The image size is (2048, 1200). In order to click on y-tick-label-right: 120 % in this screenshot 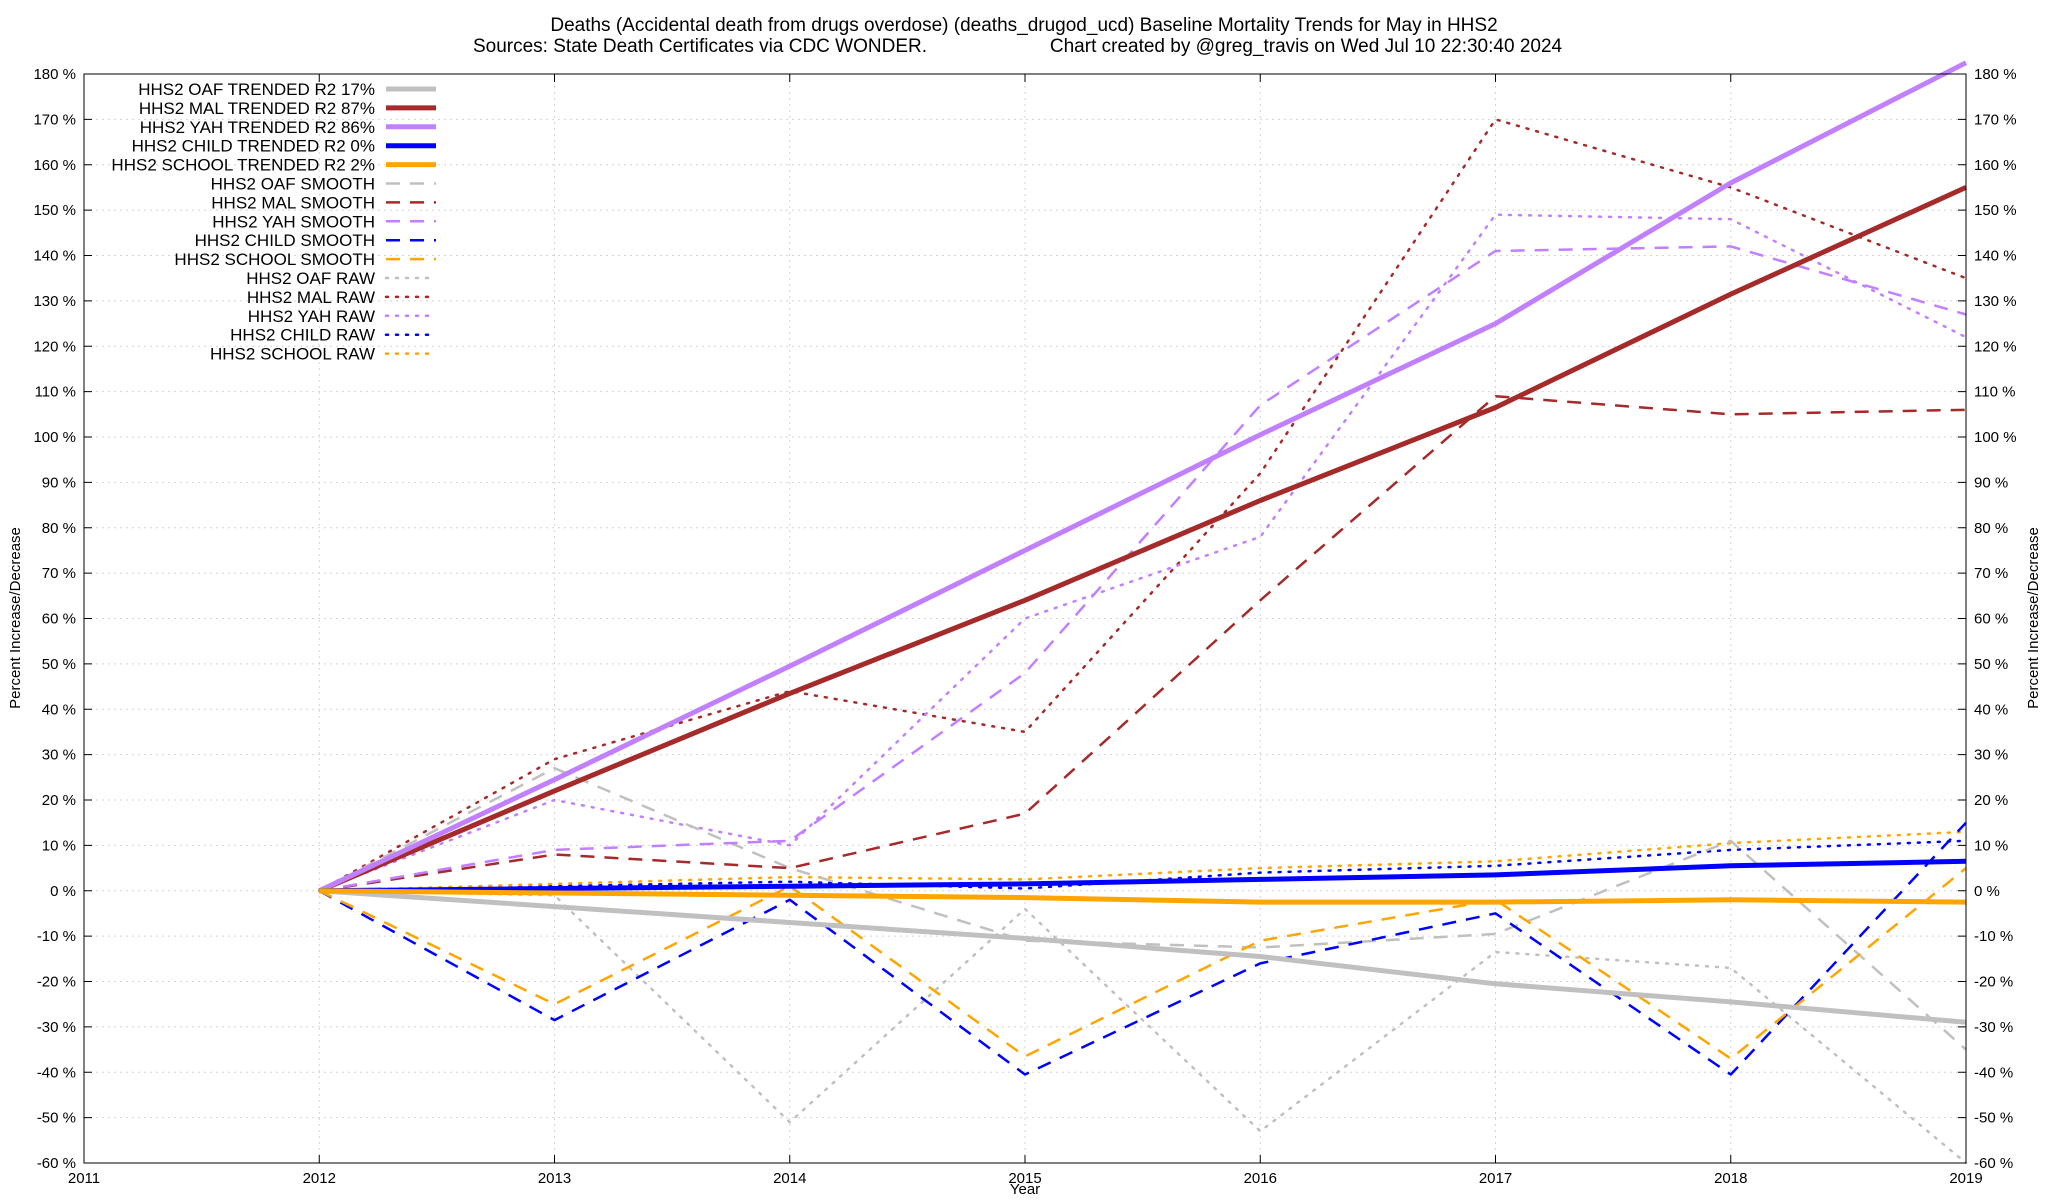, I will do `click(1995, 346)`.